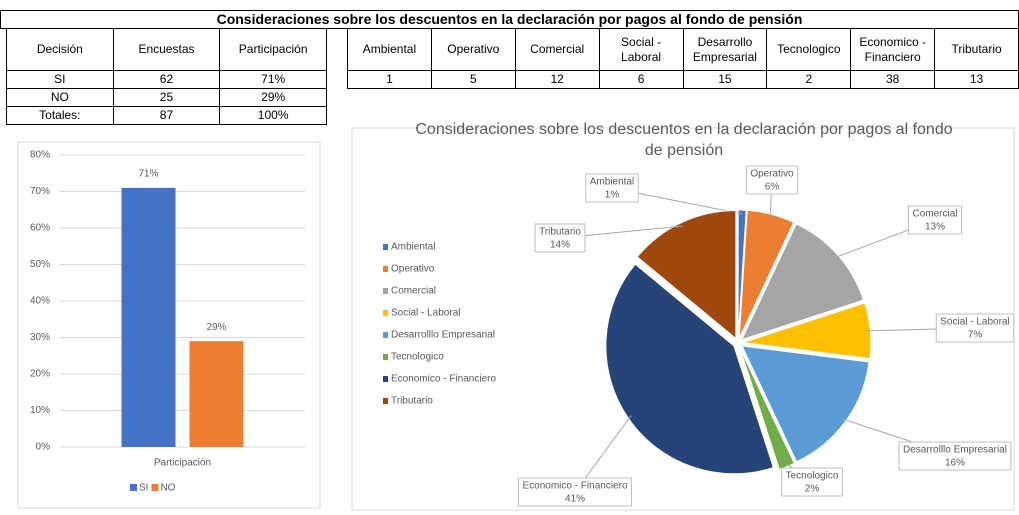 The image size is (1019, 515). Describe the element at coordinates (413, 247) in the screenshot. I see `legend-label: Ambiental` at that location.